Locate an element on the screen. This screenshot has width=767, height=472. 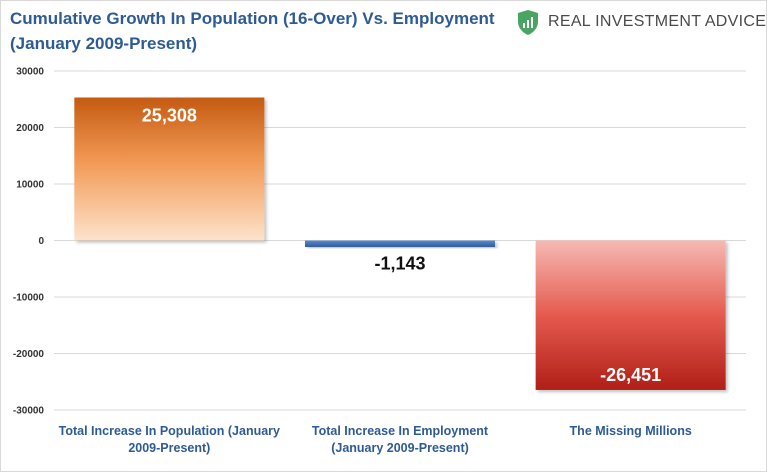
brand-logo: REAL INVESTMENT ADVICE is located at coordinates (641, 22).